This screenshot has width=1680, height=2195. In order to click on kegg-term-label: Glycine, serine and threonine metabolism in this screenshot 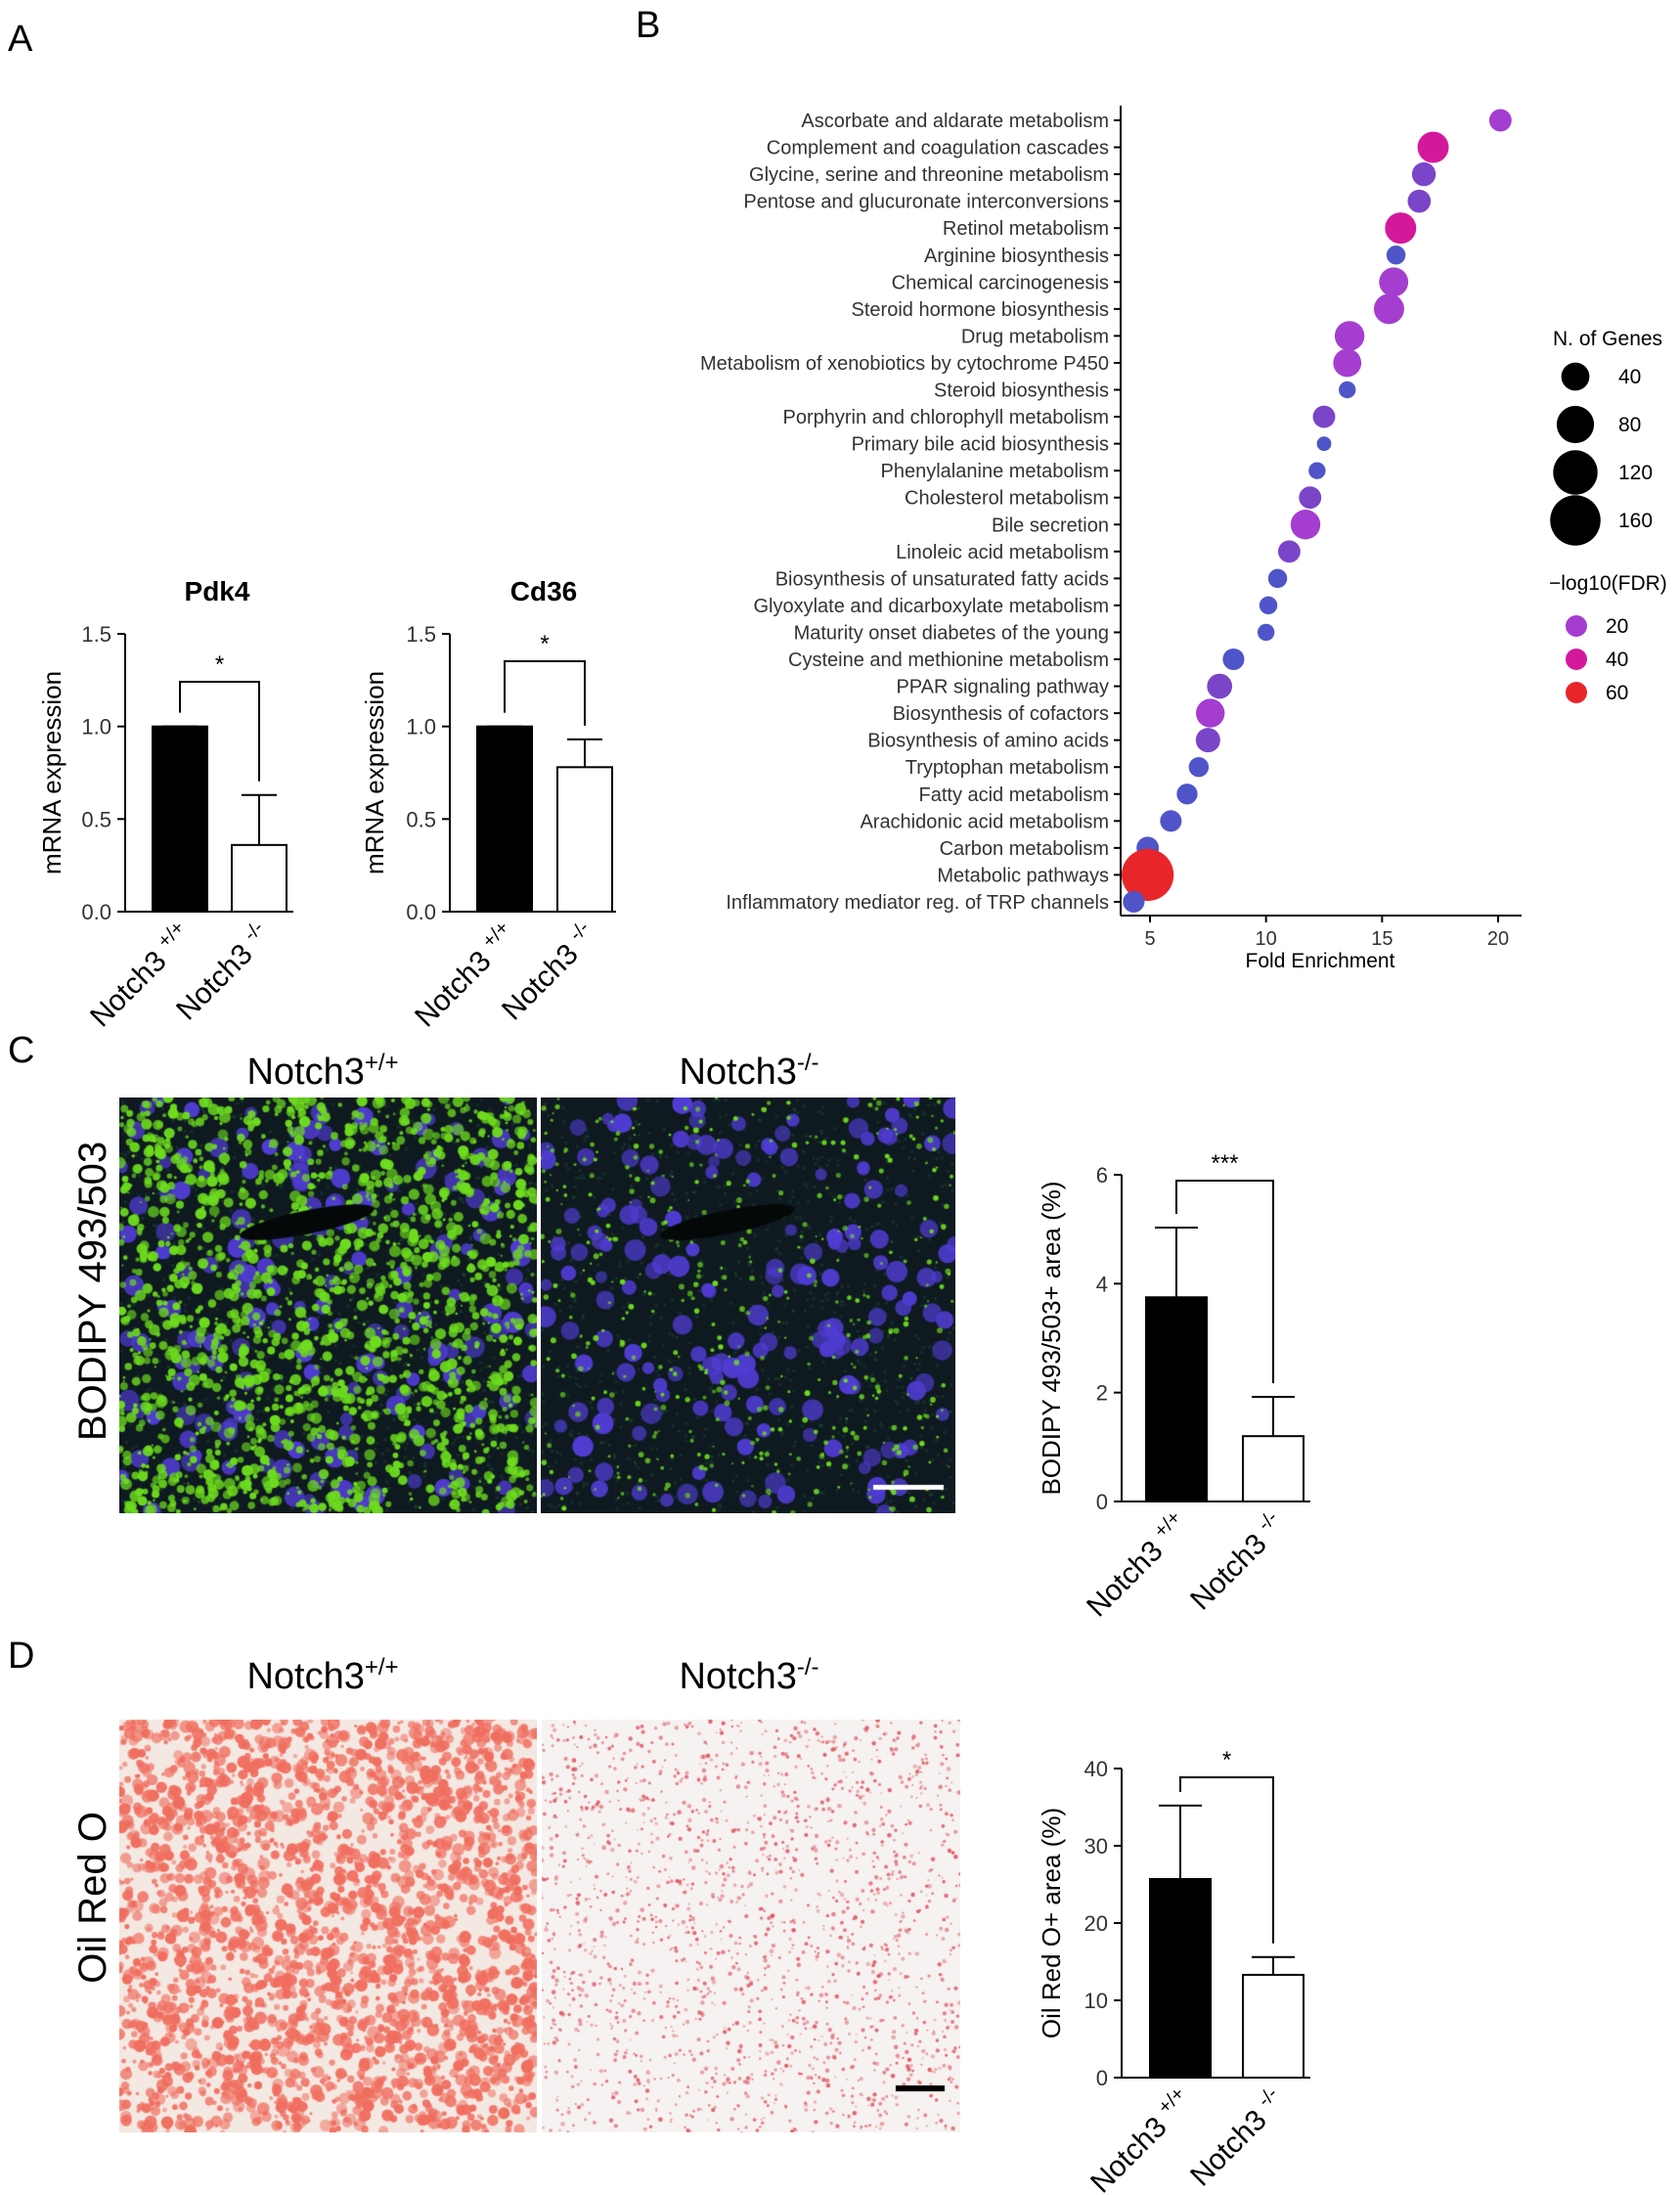, I will do `click(929, 175)`.